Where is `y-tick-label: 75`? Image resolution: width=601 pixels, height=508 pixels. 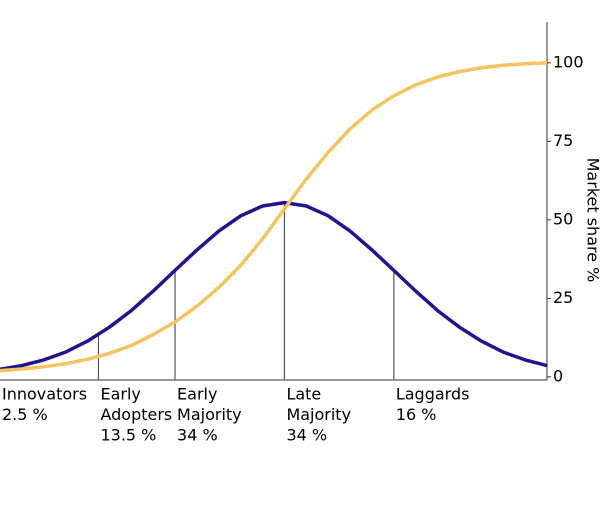
y-tick-label: 75 is located at coordinates (563, 140).